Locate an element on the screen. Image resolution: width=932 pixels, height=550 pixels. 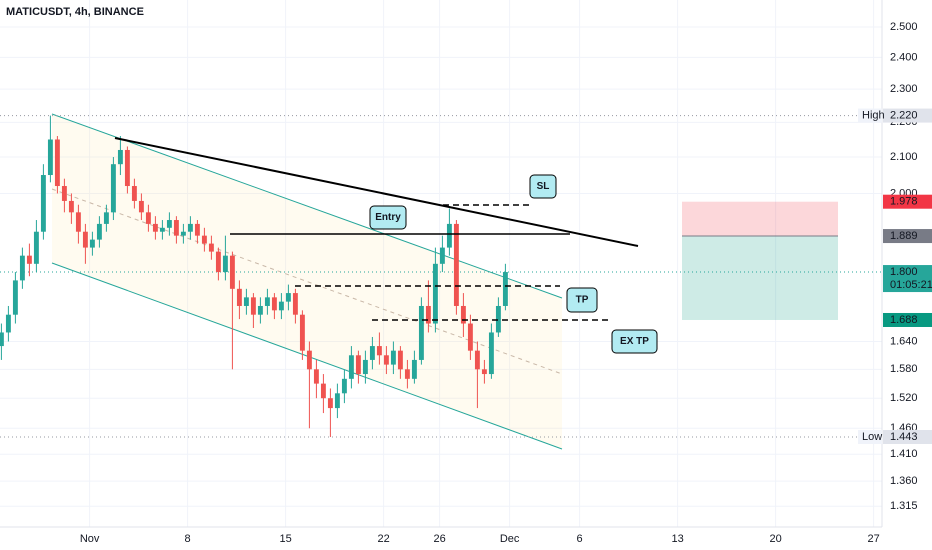
y-tick-label: 2.500 is located at coordinates (904, 27).